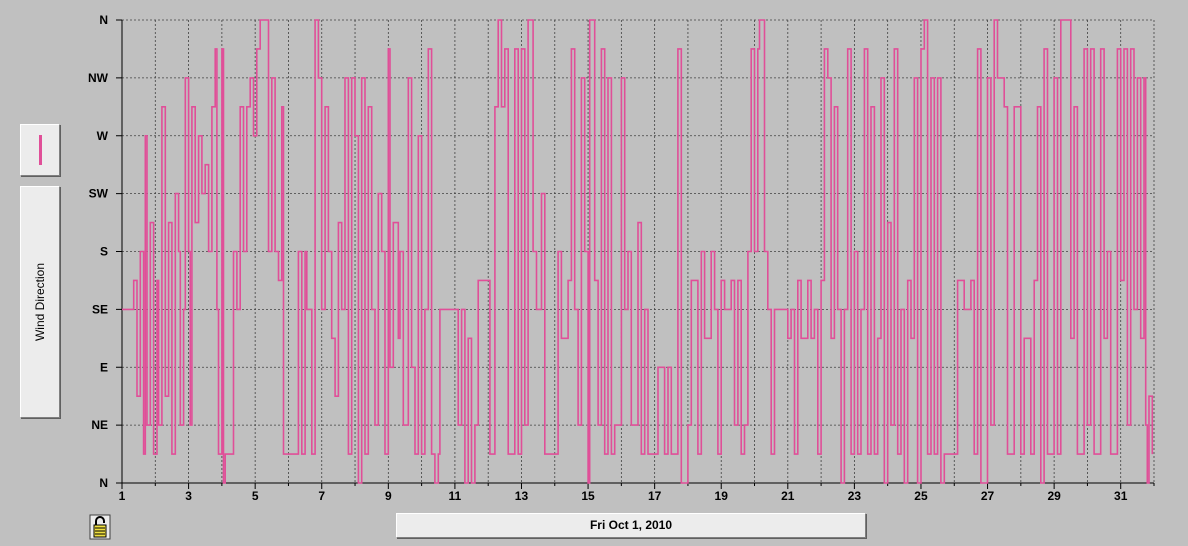 Image resolution: width=1188 pixels, height=546 pixels. What do you see at coordinates (722, 496) in the screenshot?
I see `x-tick-label: 19` at bounding box center [722, 496].